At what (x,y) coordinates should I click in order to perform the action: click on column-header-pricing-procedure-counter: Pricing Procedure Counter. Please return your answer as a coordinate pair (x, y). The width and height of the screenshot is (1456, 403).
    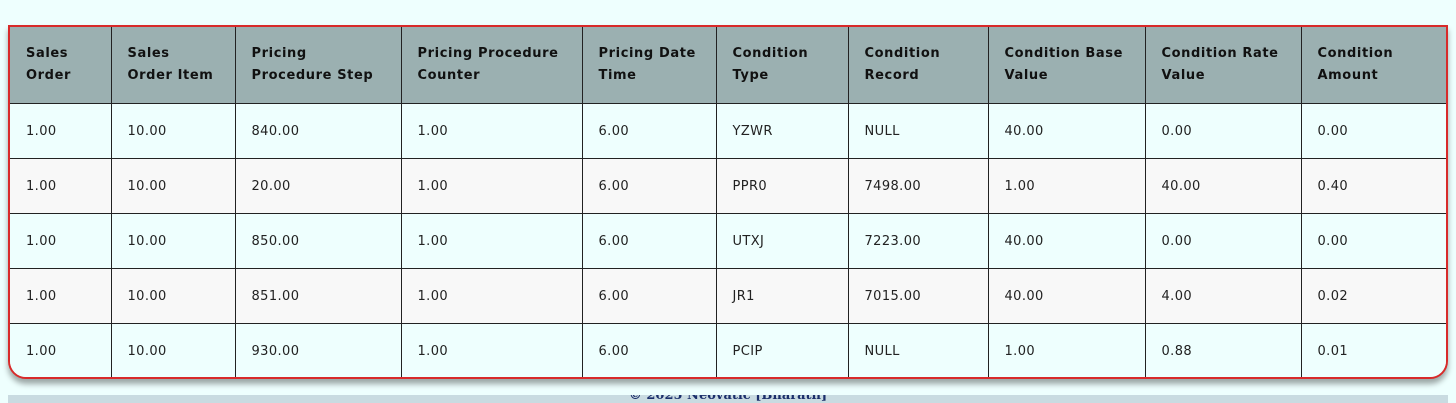
    Looking at the image, I should click on (491, 65).